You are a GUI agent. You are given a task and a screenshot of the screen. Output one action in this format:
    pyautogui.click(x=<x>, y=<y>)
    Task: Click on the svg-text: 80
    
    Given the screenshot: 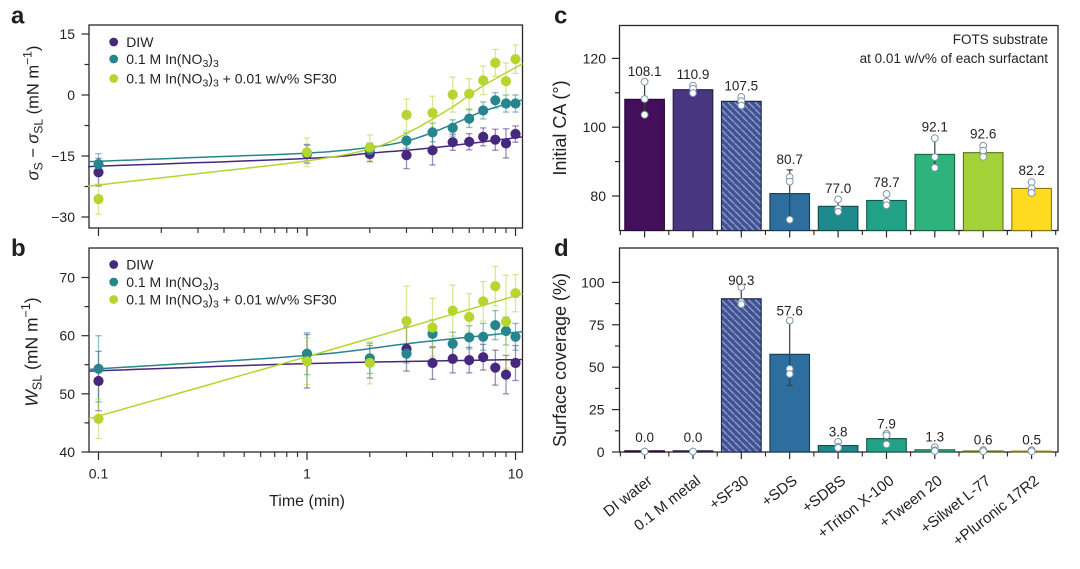 What is the action you would take?
    pyautogui.click(x=598, y=196)
    